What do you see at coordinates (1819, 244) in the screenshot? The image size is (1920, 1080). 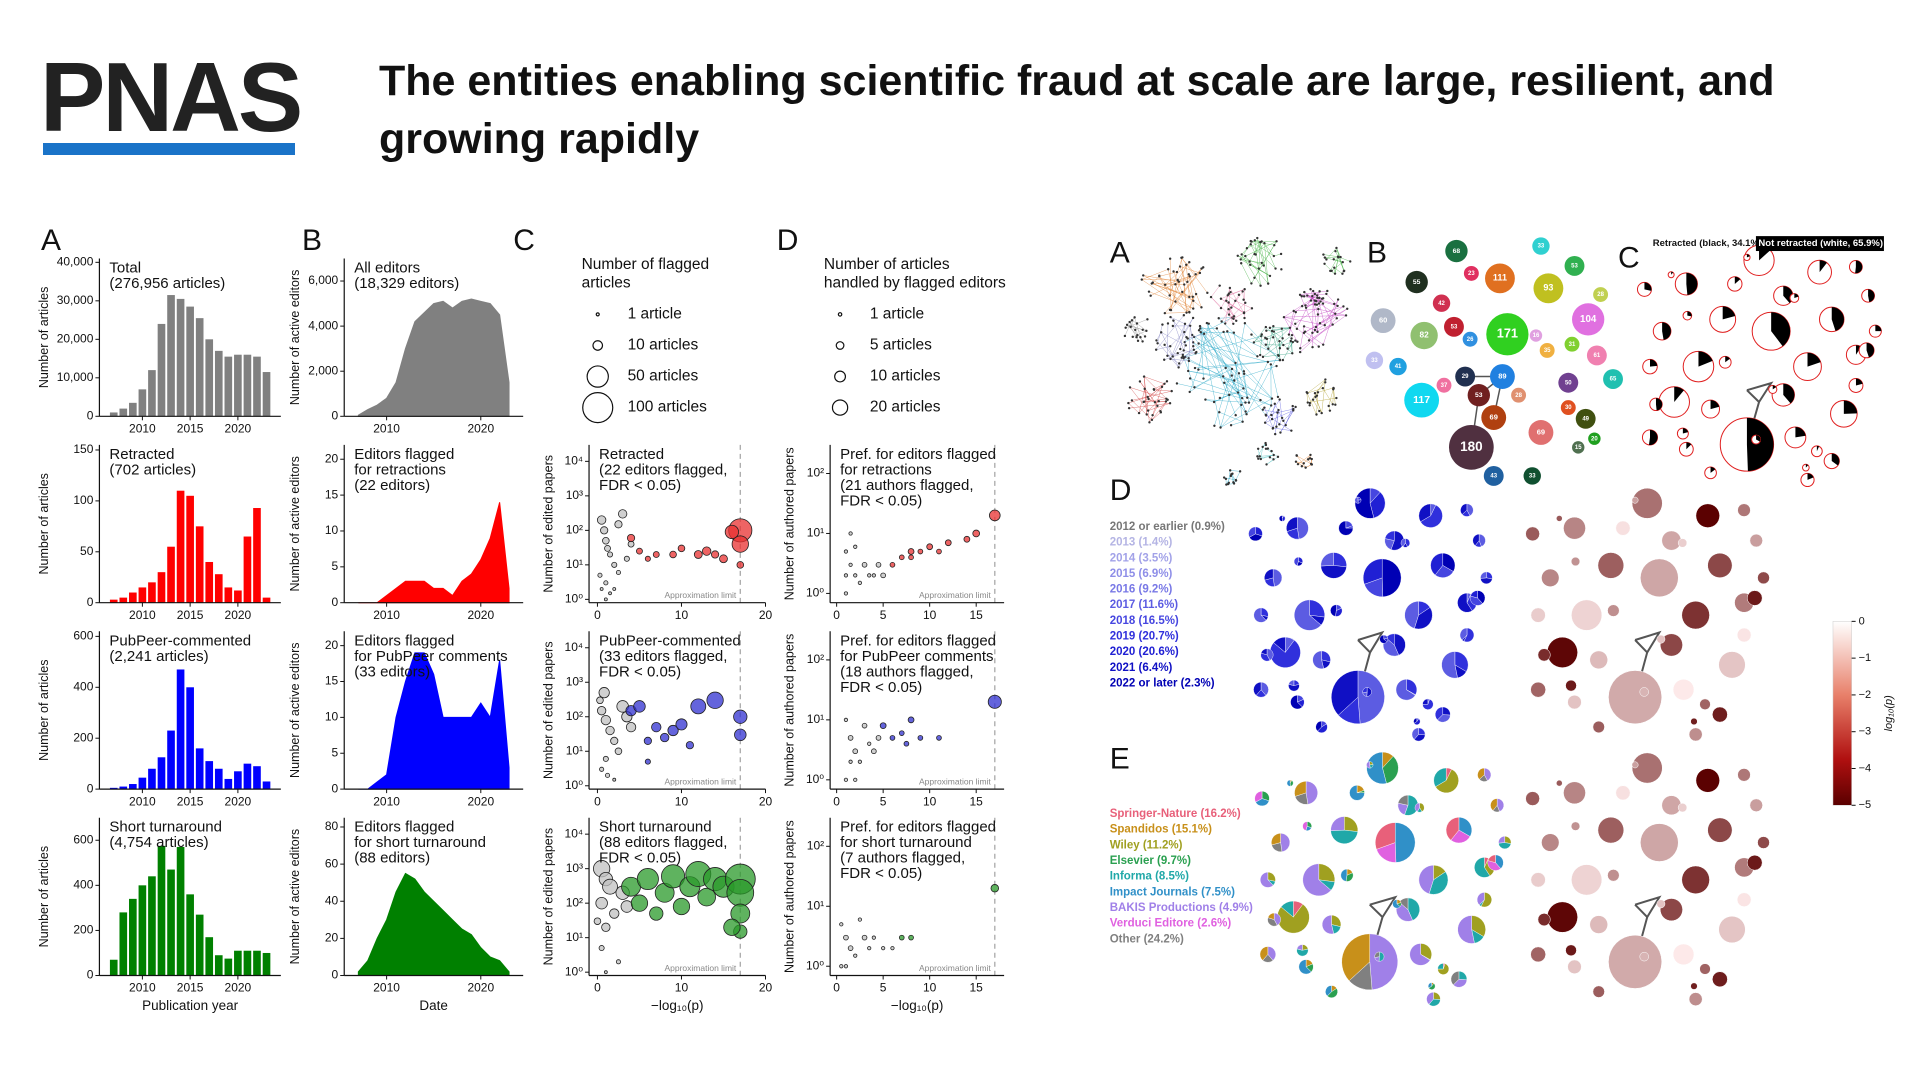 I see `header-box` at bounding box center [1819, 244].